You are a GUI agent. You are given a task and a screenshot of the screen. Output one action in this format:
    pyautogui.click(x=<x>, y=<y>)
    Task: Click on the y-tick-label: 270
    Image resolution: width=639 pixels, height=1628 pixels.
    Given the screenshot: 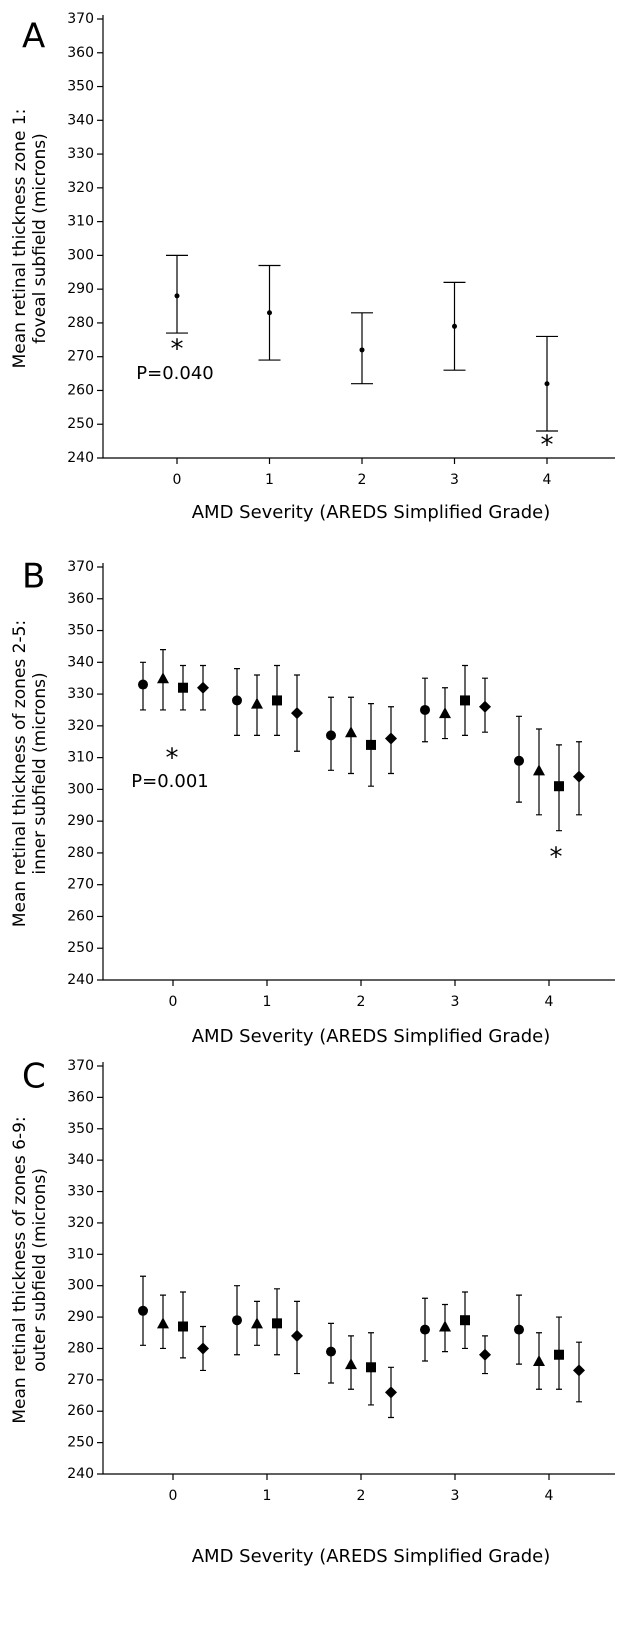 What is the action you would take?
    pyautogui.click(x=80, y=885)
    